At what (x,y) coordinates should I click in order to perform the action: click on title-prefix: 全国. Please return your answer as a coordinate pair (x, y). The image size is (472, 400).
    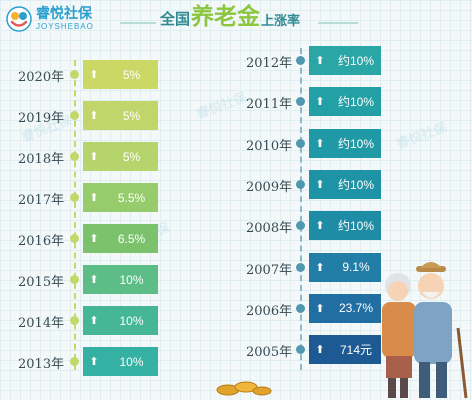
    Looking at the image, I should click on (175, 19).